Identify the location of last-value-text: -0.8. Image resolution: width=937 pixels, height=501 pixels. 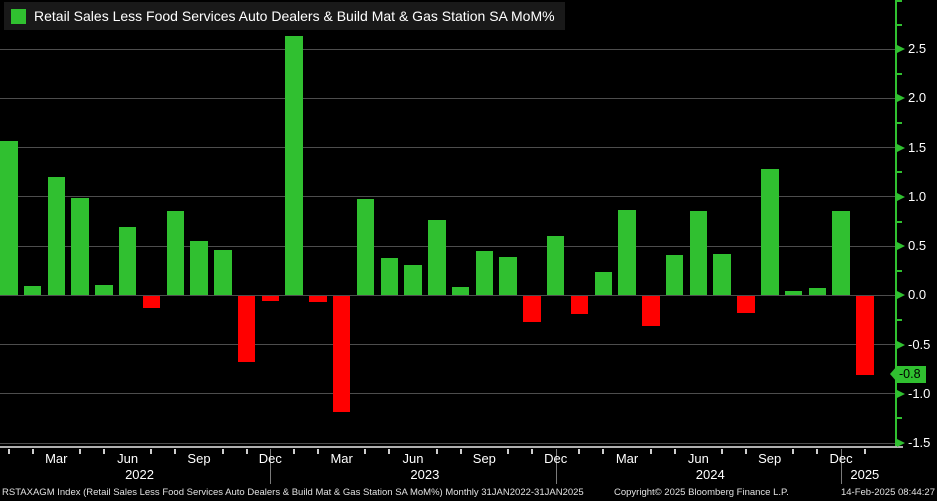
(910, 374).